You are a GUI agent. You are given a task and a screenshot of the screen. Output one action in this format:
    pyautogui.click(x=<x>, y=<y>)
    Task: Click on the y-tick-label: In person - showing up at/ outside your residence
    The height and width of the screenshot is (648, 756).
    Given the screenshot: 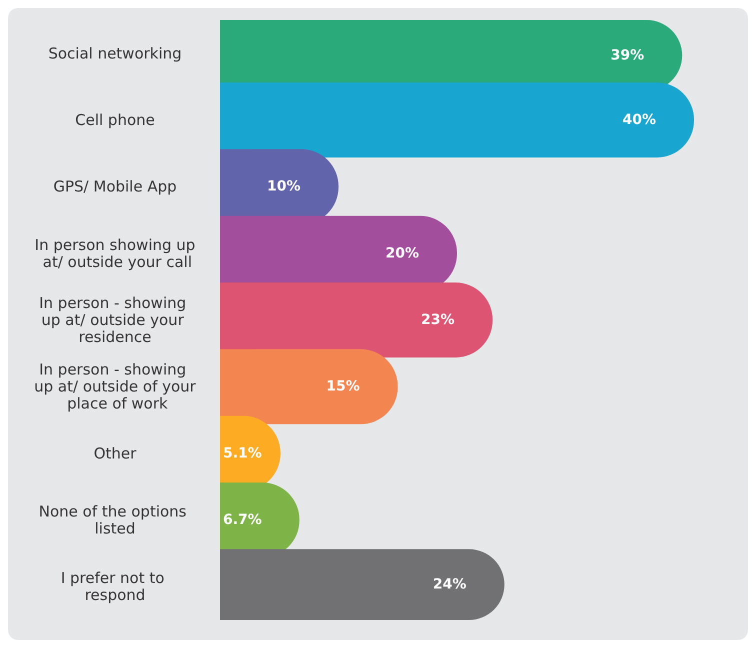 What is the action you would take?
    pyautogui.click(x=115, y=320)
    